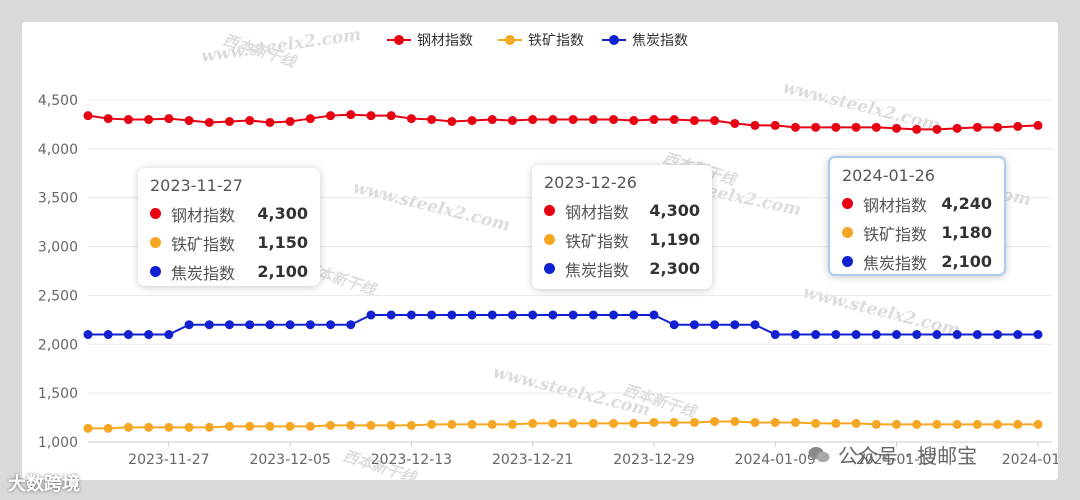 The height and width of the screenshot is (500, 1080). Describe the element at coordinates (532, 460) in the screenshot. I see `x-tick-label: 2023-12-21` at that location.